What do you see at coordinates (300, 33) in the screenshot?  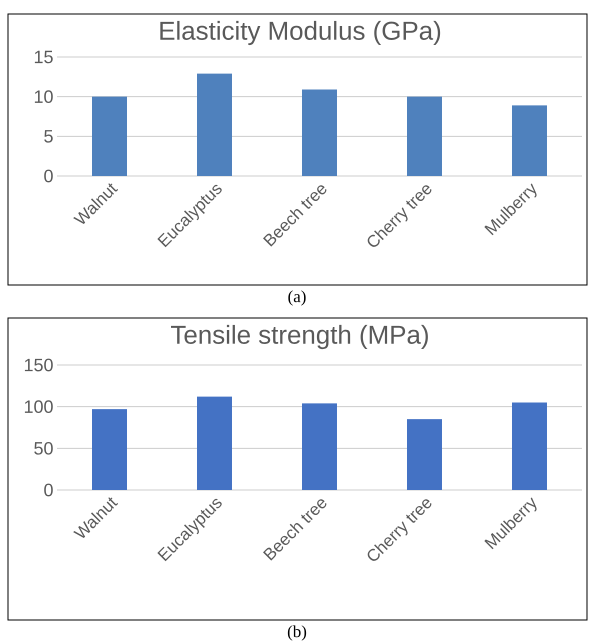 I see `chart-title: Elasticity Modulus (GPa)` at bounding box center [300, 33].